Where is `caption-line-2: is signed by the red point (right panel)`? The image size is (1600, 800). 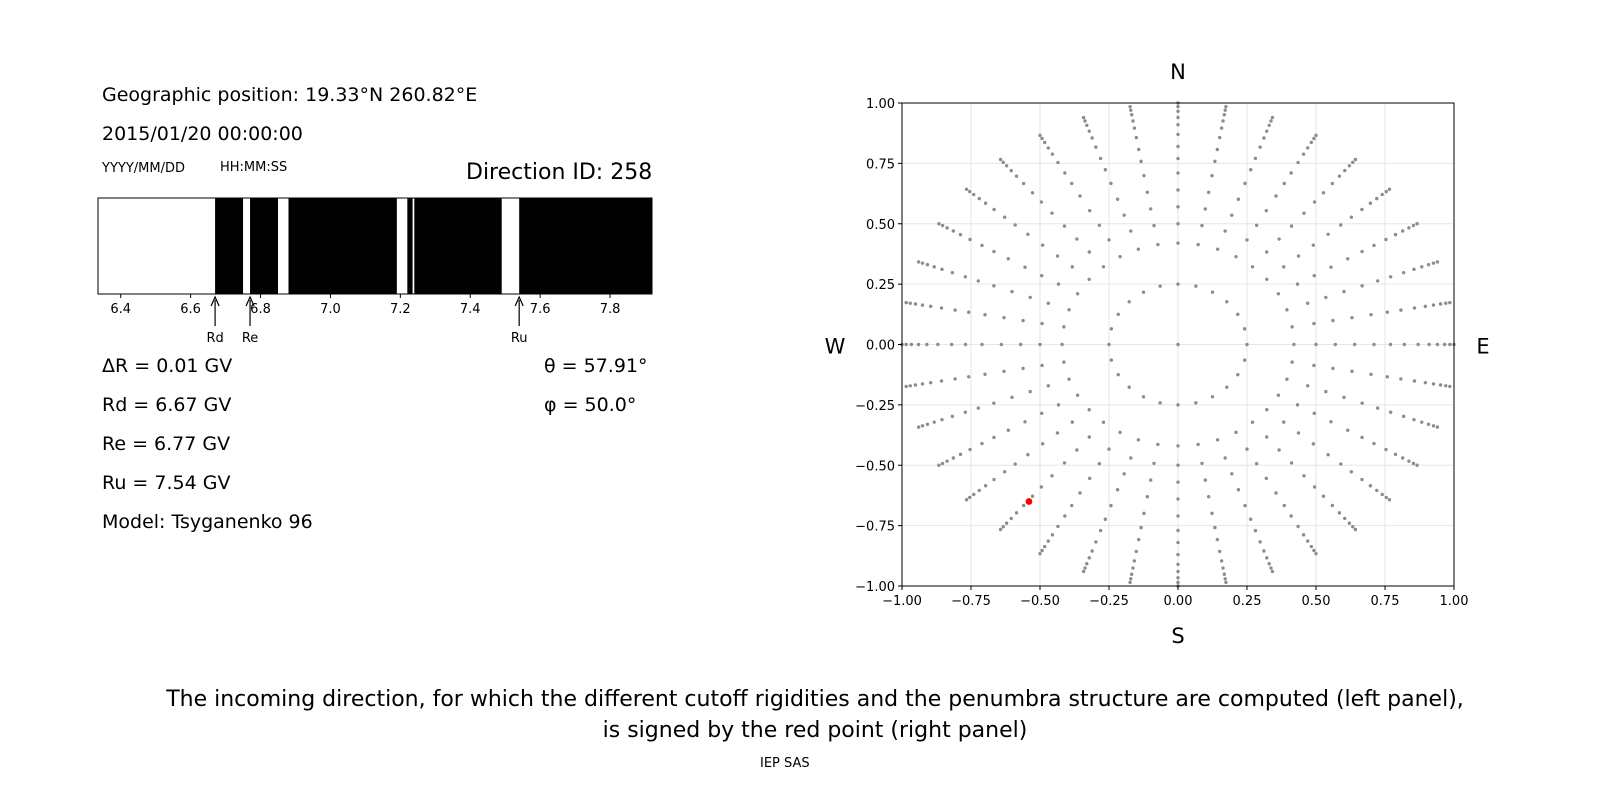 caption-line-2: is signed by the red point (right panel) is located at coordinates (815, 730).